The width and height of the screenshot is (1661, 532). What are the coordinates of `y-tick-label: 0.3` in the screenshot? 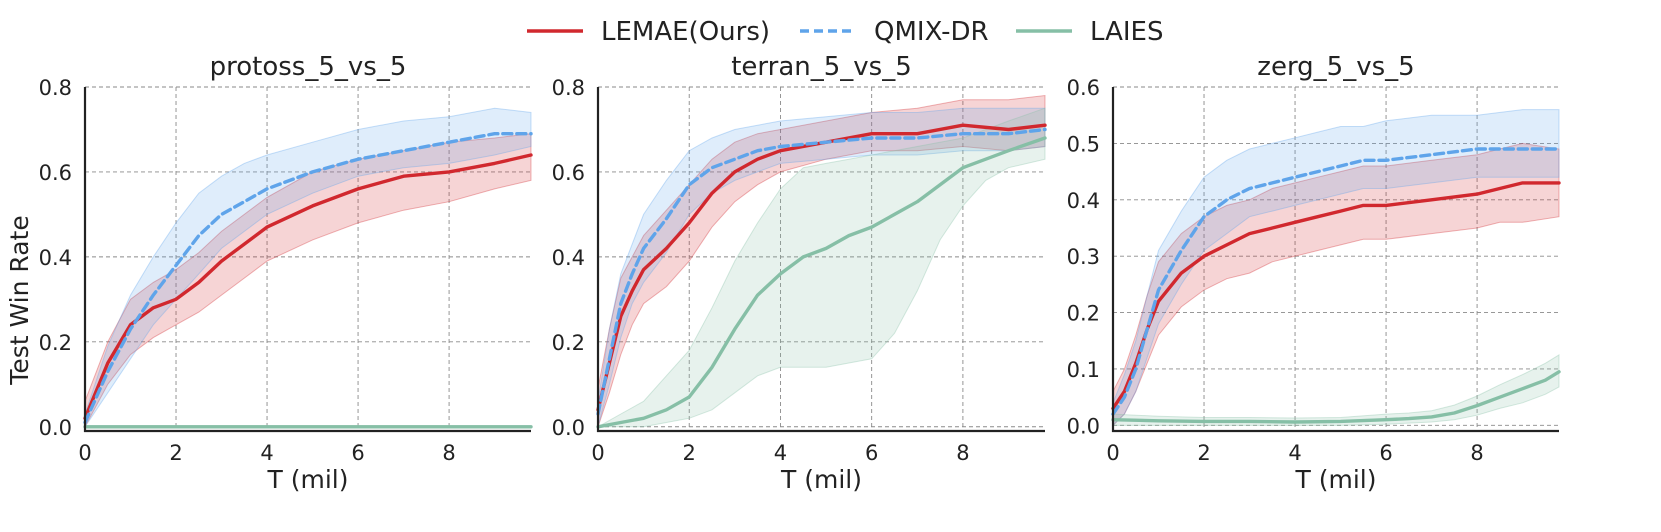 It's located at (1083, 257).